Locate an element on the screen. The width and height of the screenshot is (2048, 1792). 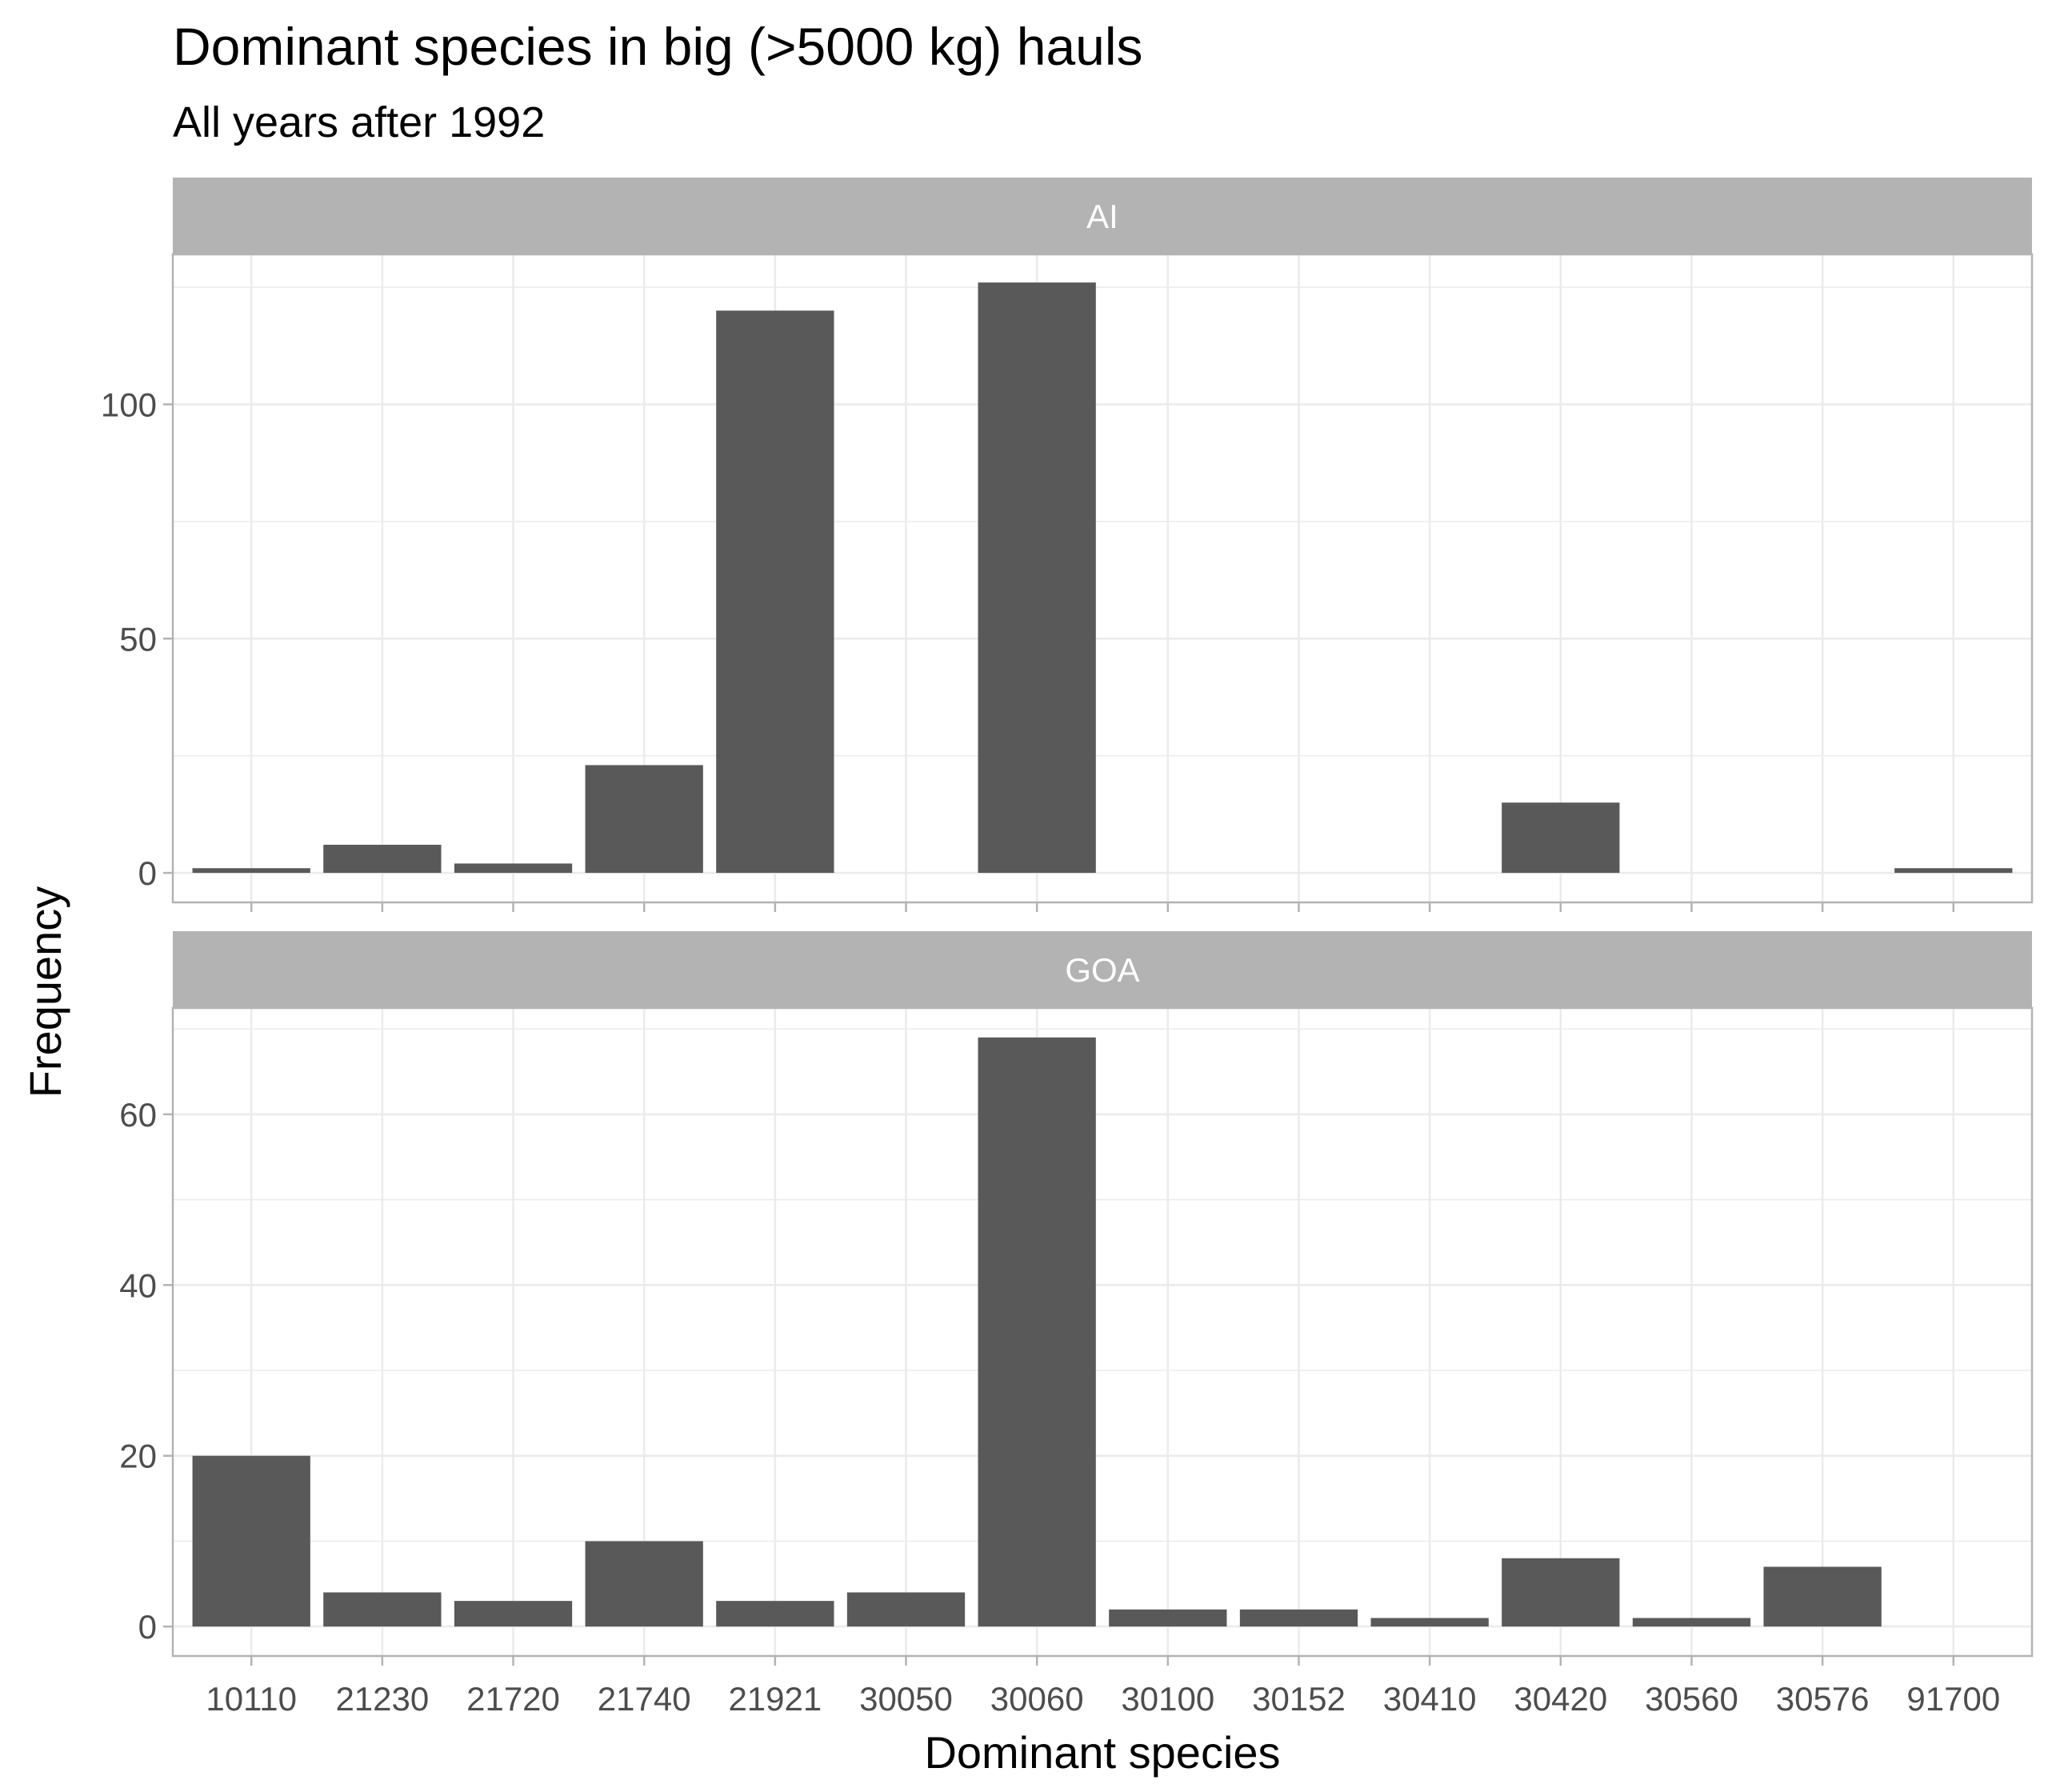
x-tick-label: 30050 is located at coordinates (906, 1699).